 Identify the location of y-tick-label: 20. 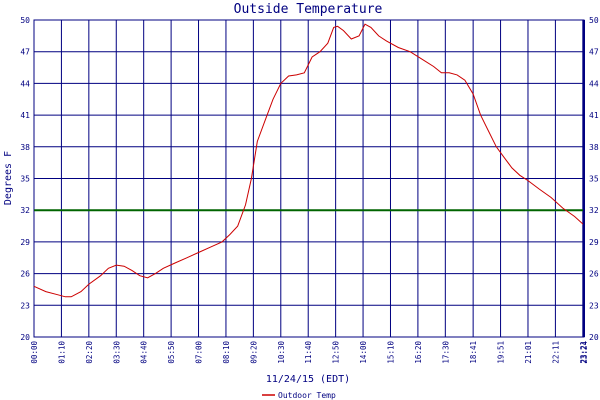
(25, 337).